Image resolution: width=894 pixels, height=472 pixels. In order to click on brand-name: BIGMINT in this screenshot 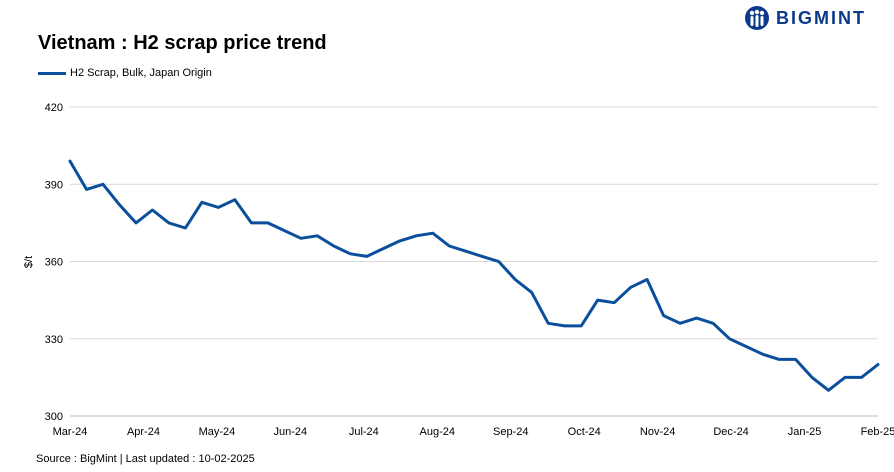, I will do `click(821, 17)`.